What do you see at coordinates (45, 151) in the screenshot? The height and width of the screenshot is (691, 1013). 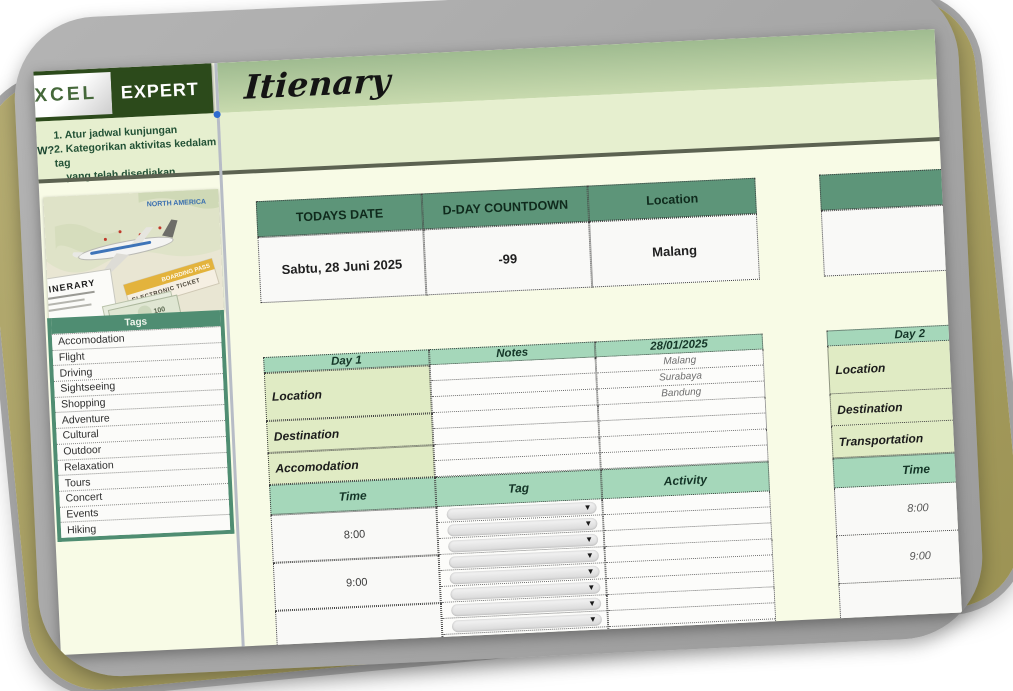 I see `how-label-cut: W?` at bounding box center [45, 151].